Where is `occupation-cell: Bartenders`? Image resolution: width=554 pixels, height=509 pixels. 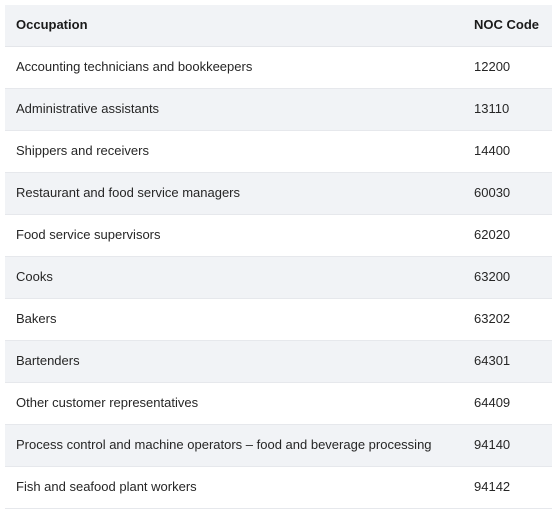
occupation-cell: Bartenders is located at coordinates (48, 360).